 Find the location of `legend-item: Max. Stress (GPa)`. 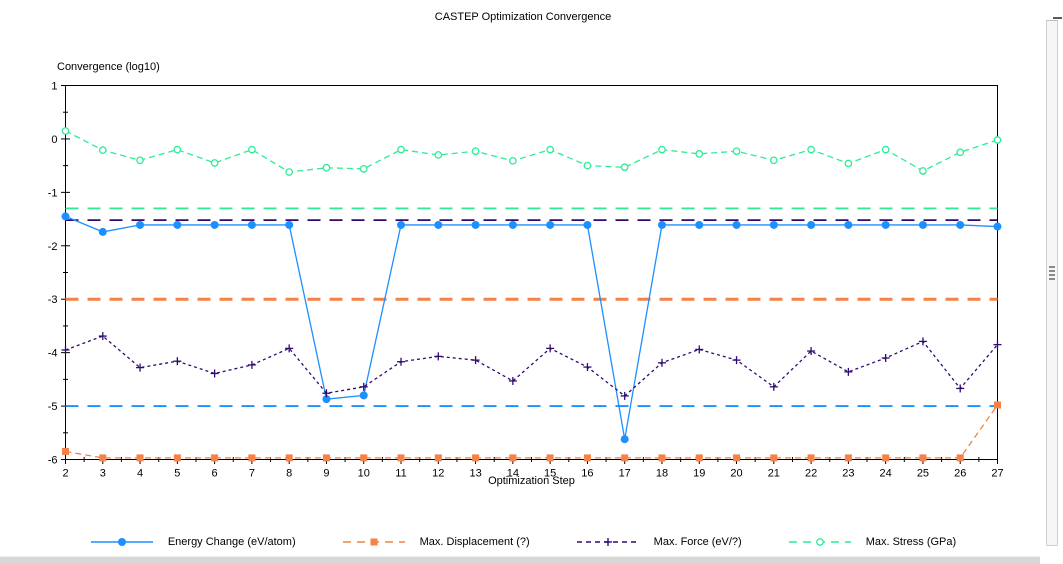

legend-item: Max. Stress (GPa) is located at coordinates (872, 542).